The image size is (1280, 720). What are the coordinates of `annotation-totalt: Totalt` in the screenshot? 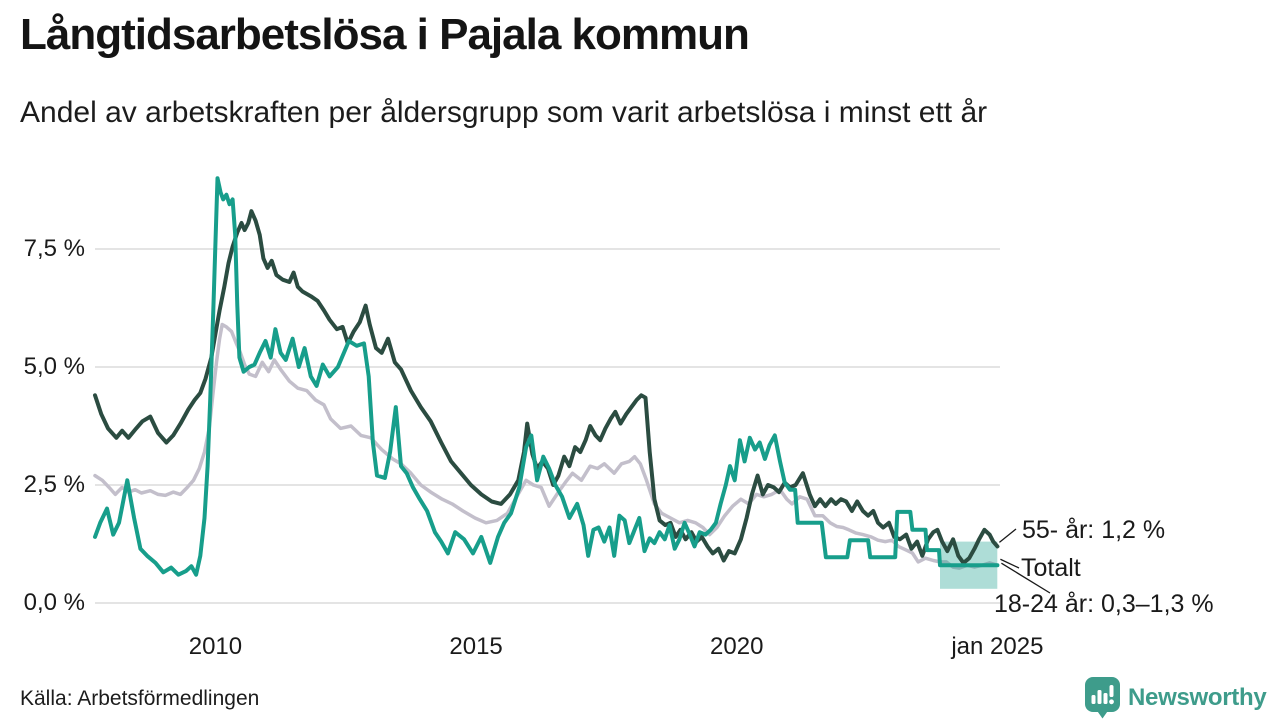 It's located at (1051, 568).